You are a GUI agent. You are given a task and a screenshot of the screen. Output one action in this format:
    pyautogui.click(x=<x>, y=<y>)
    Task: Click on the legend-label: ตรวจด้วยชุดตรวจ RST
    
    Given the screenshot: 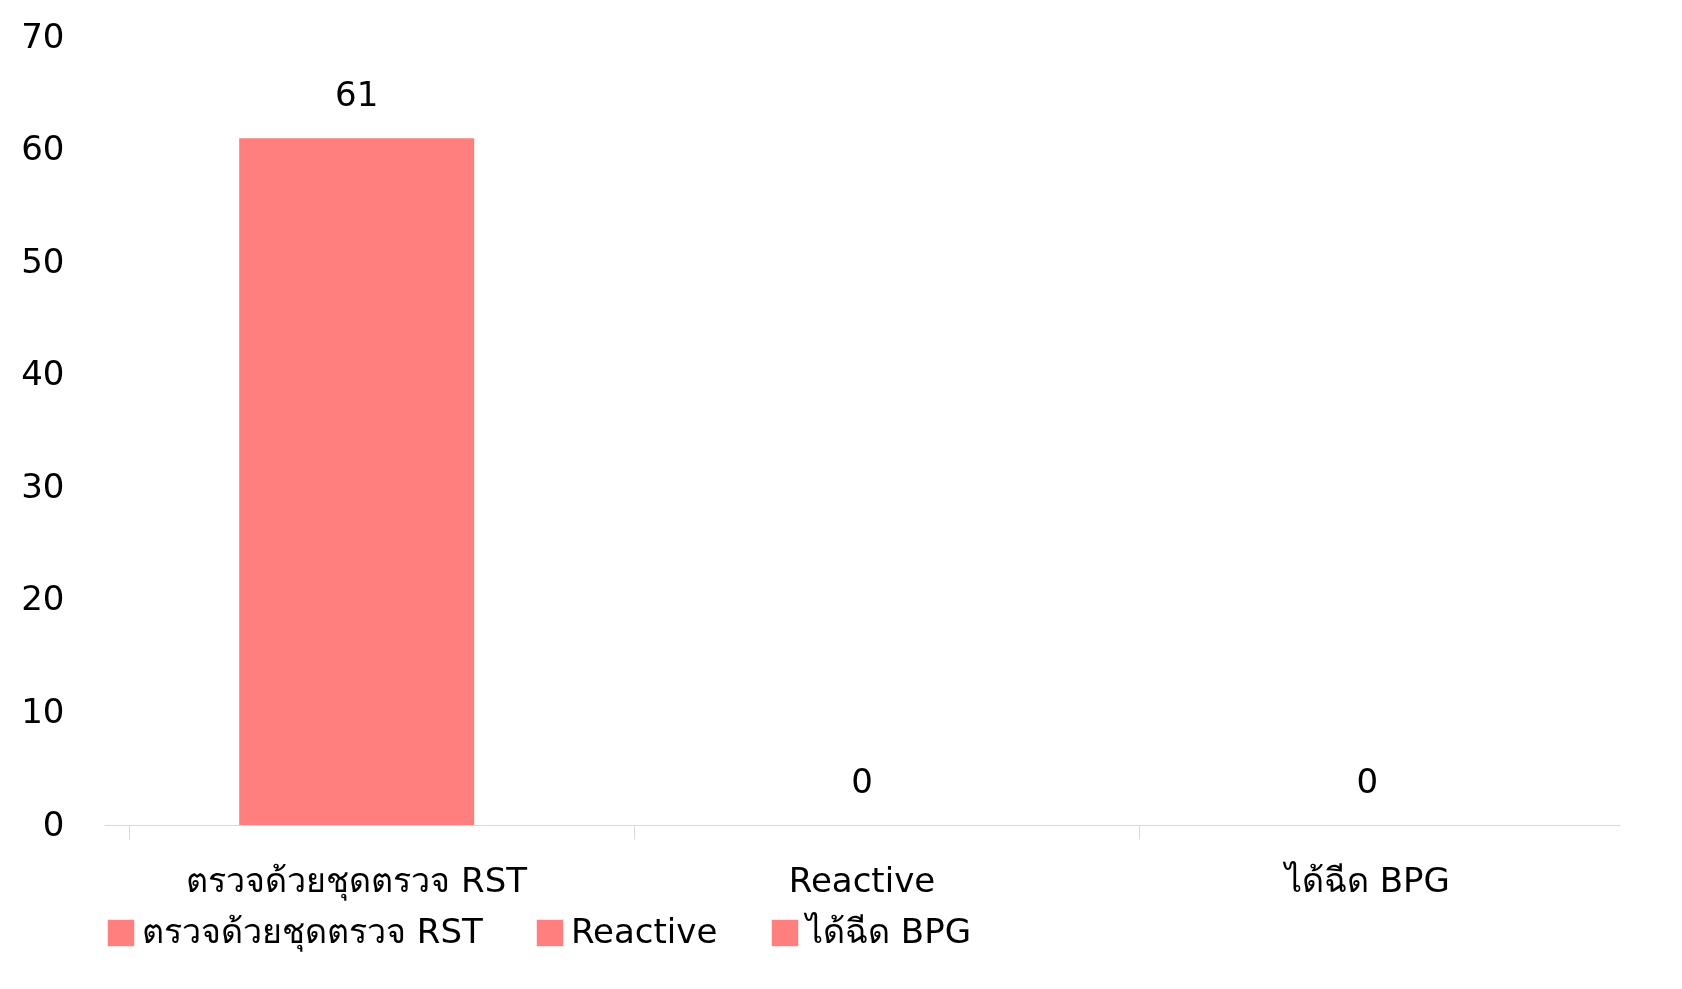 What is the action you would take?
    pyautogui.click(x=313, y=931)
    